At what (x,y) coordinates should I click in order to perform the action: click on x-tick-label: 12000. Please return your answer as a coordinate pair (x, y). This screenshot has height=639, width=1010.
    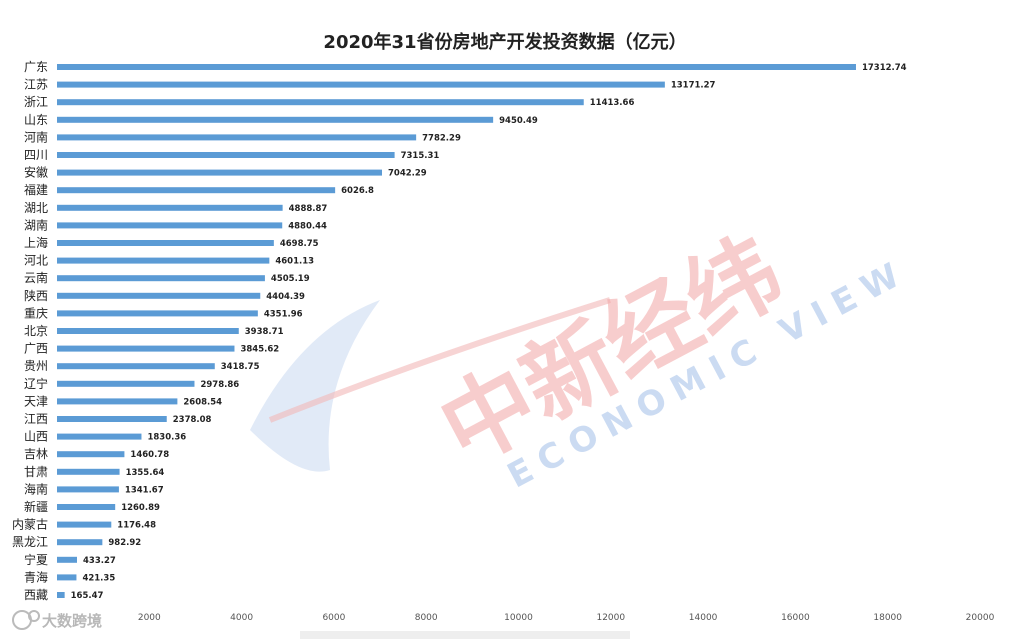
    Looking at the image, I should click on (610, 618).